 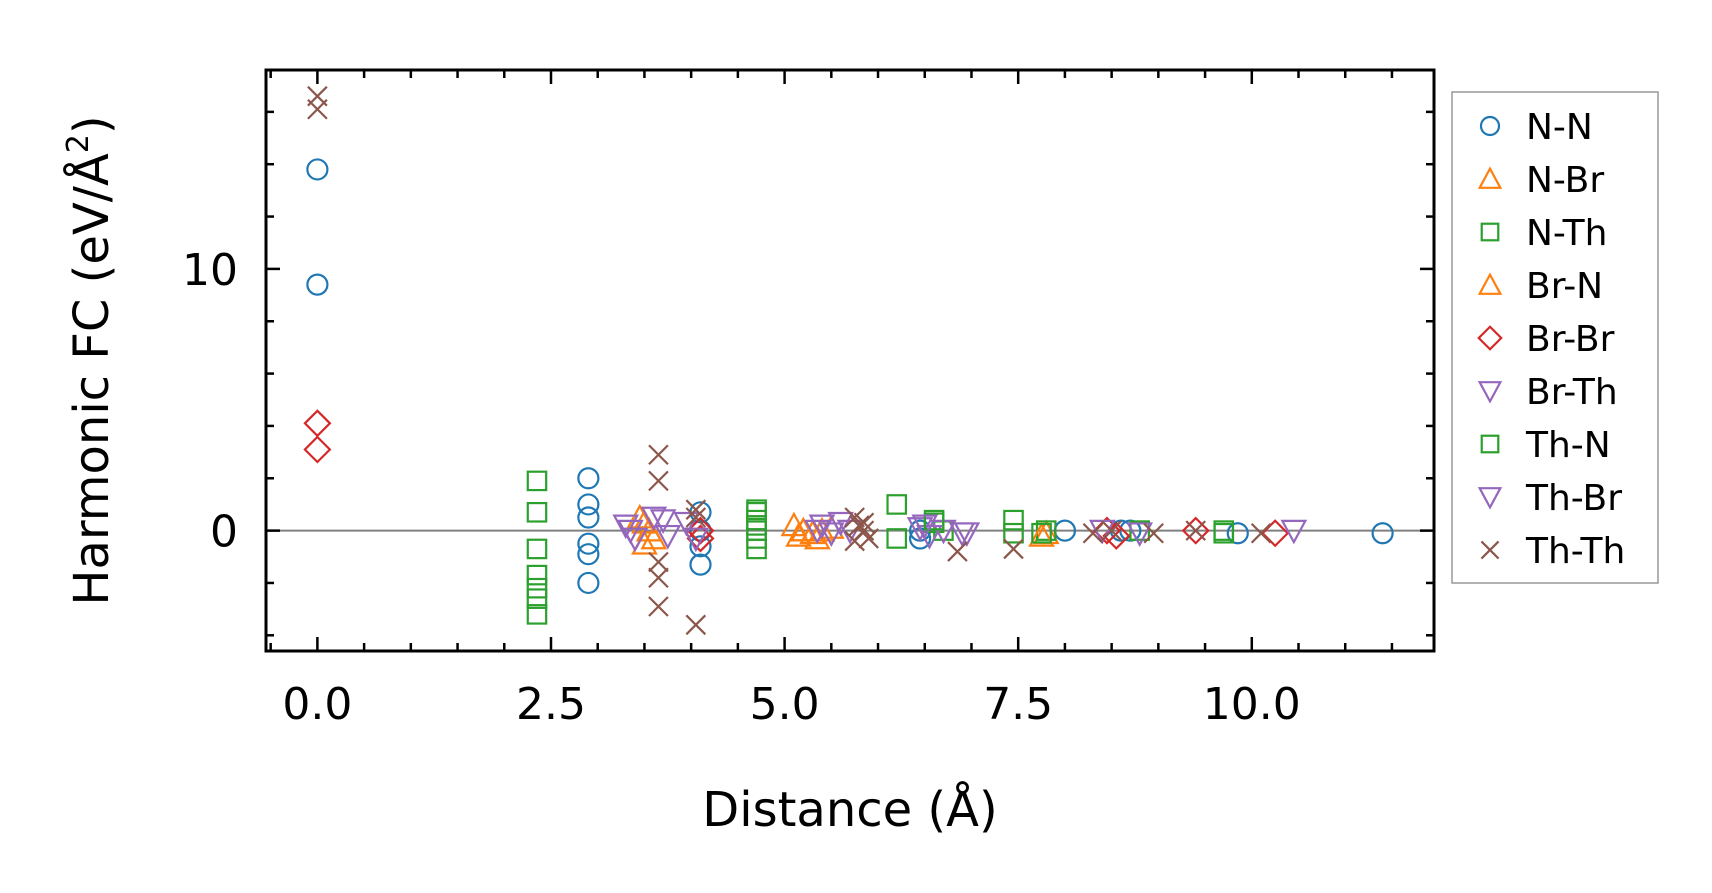 I want to click on y-tick-label: 10, so click(x=210, y=270).